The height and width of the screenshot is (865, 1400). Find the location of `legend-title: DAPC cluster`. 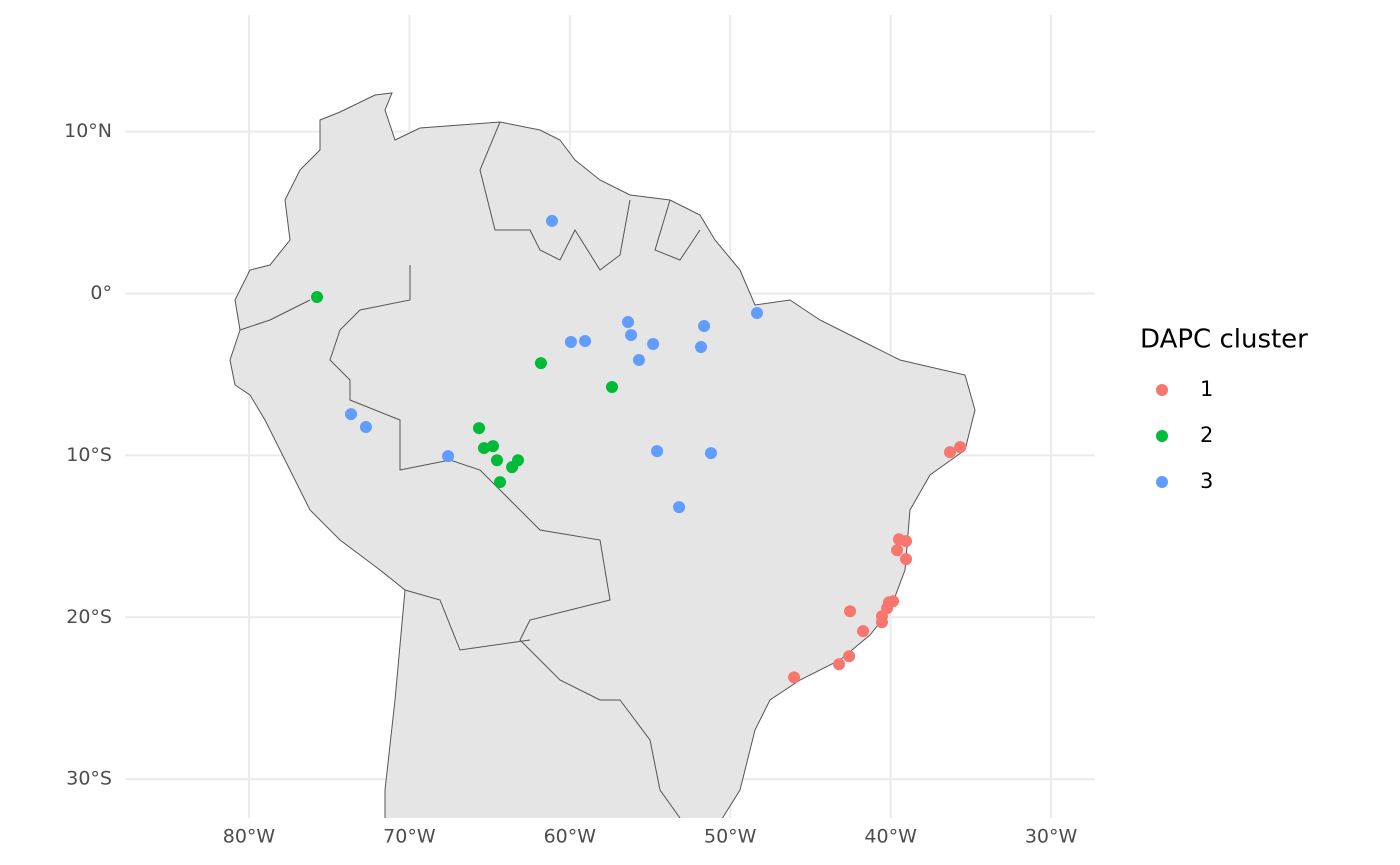

legend-title: DAPC cluster is located at coordinates (1224, 340).